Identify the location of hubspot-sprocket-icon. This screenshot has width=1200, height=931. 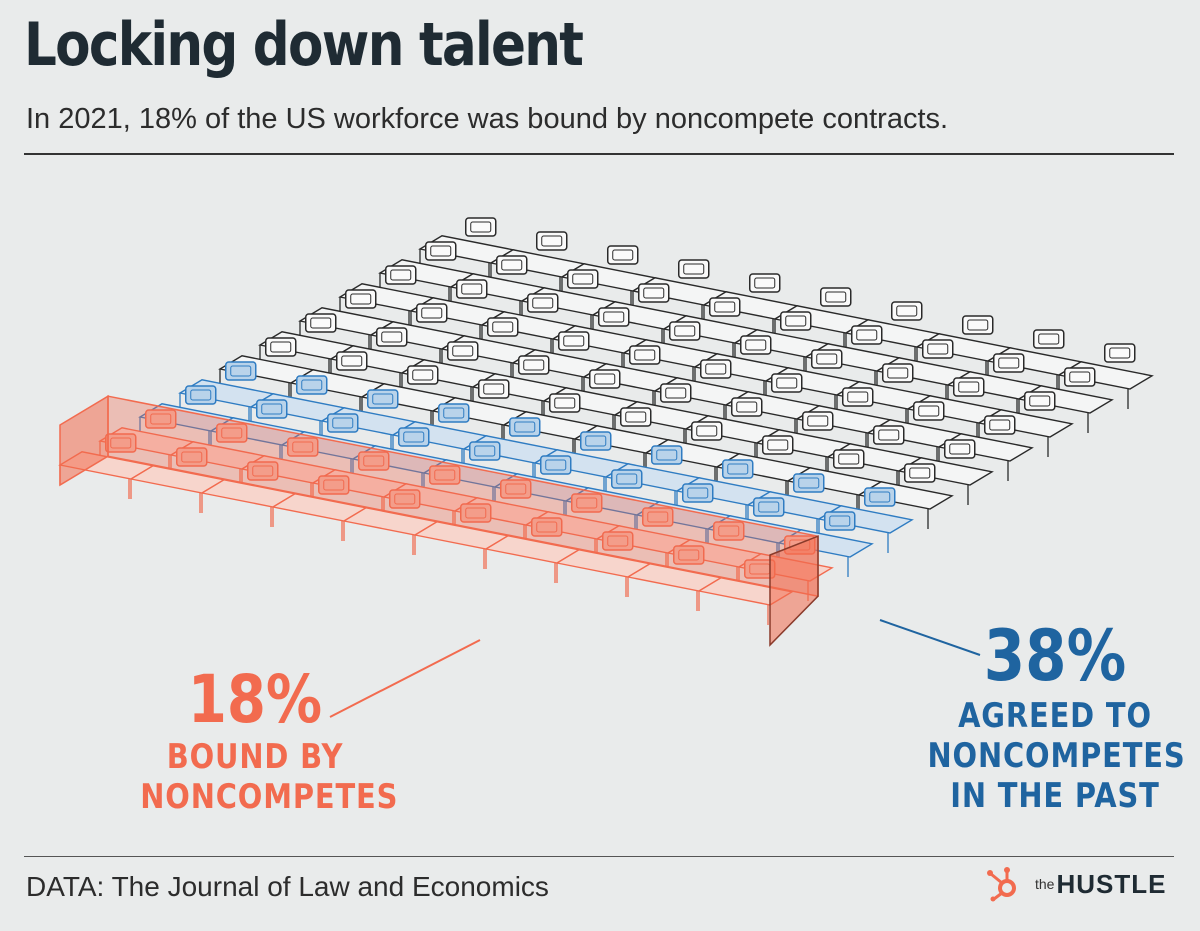
(1001, 884).